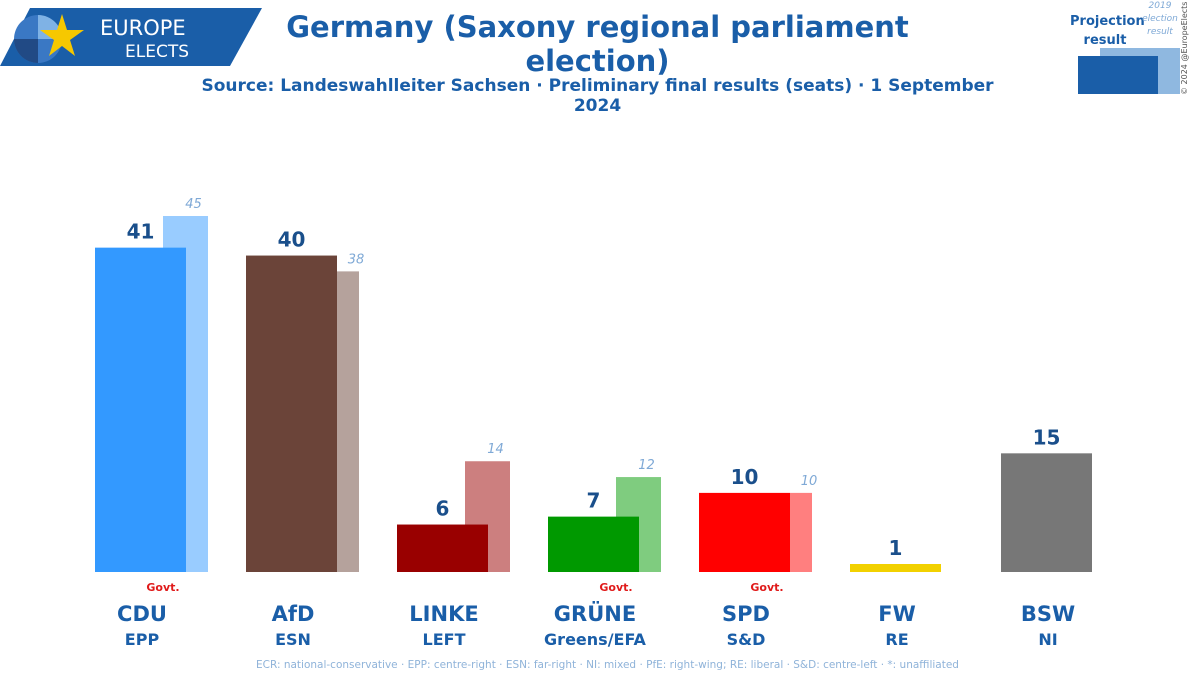 The image size is (1195, 678). I want to click on bar-value-label-cdu: 41, so click(141, 232).